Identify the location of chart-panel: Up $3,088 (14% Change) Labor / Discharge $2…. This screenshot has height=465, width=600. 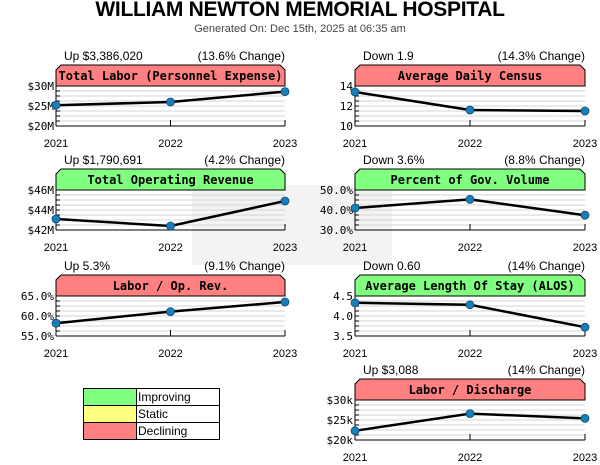
(462, 413).